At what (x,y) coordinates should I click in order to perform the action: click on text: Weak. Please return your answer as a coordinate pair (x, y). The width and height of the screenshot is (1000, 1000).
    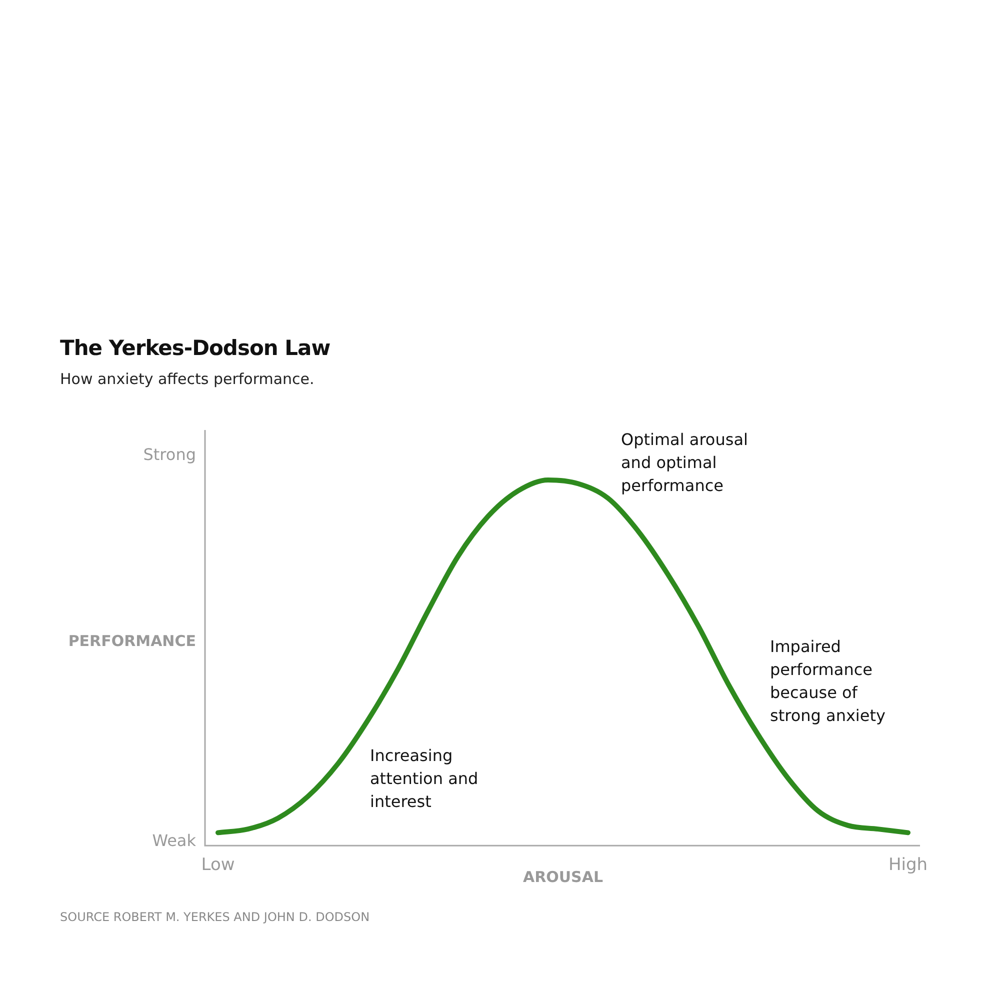
    Looking at the image, I should click on (174, 840).